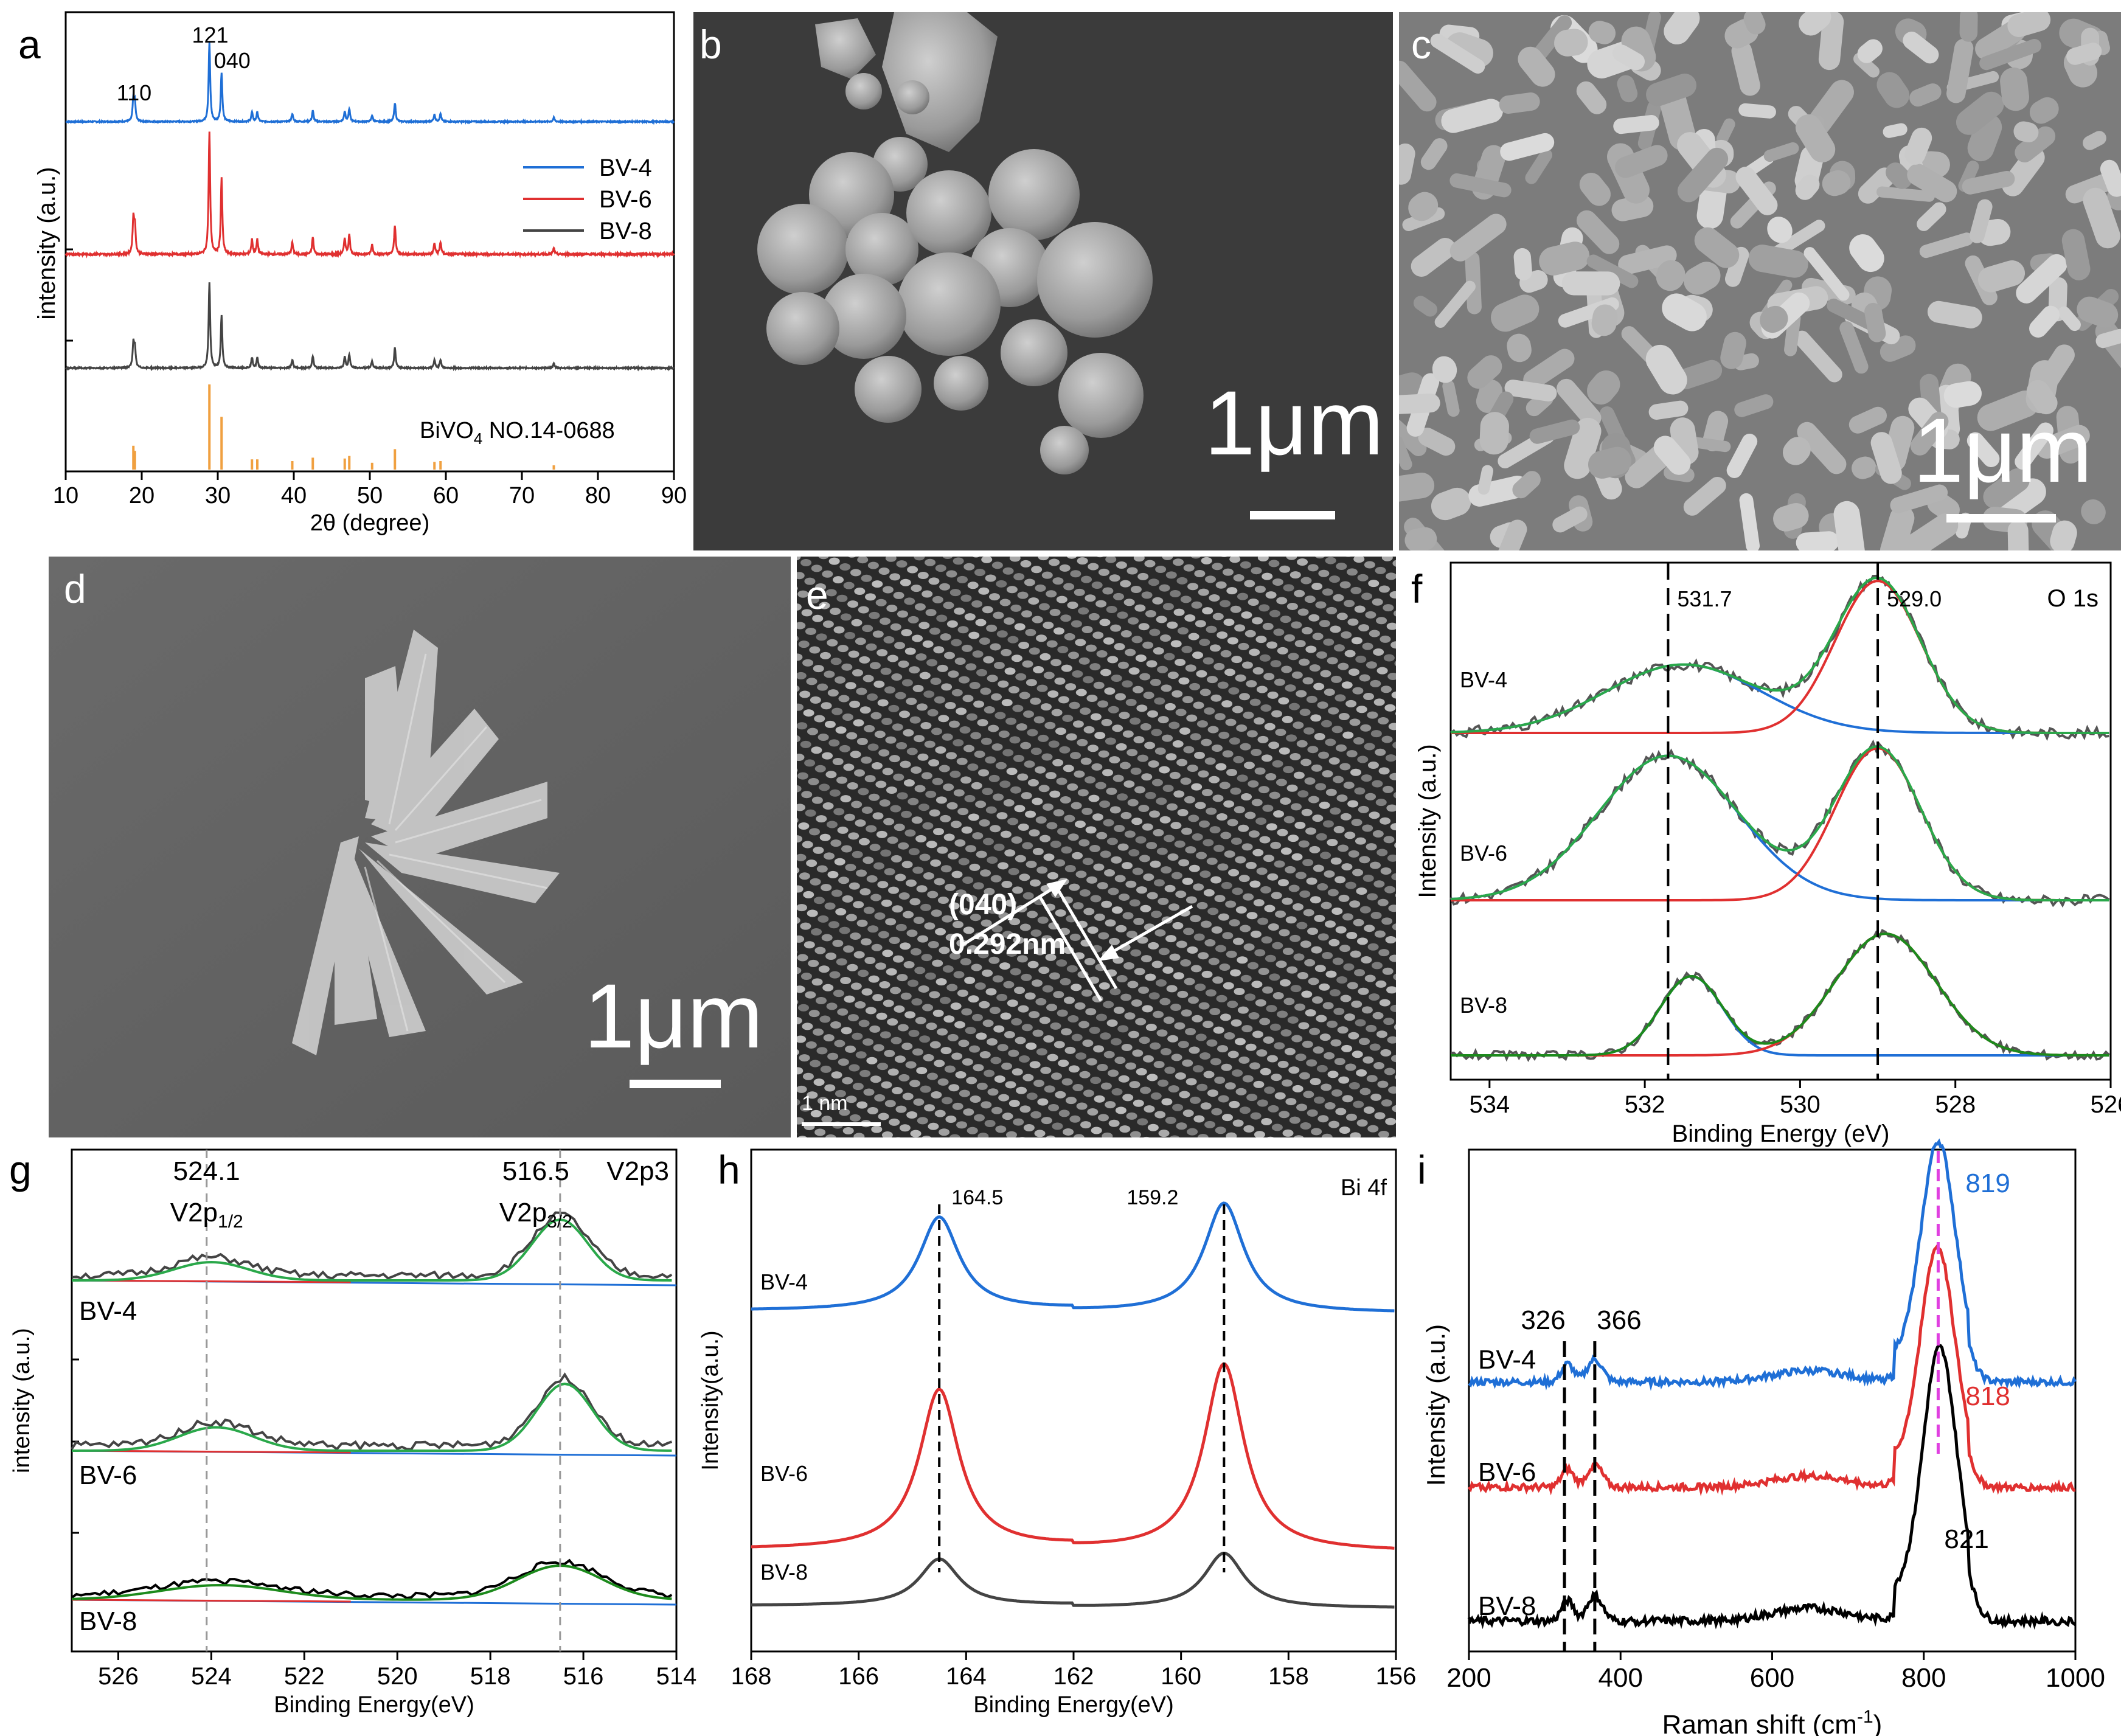  Describe the element at coordinates (2072, 598) in the screenshot. I see `chart-title: O 1s` at that location.